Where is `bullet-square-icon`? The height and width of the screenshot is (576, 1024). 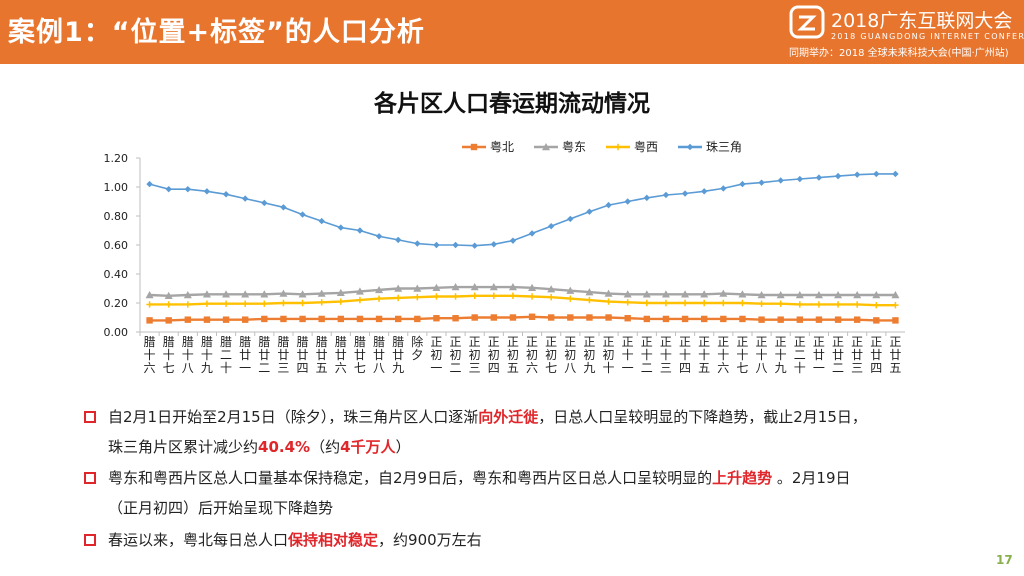
bullet-square-icon is located at coordinates (90, 478).